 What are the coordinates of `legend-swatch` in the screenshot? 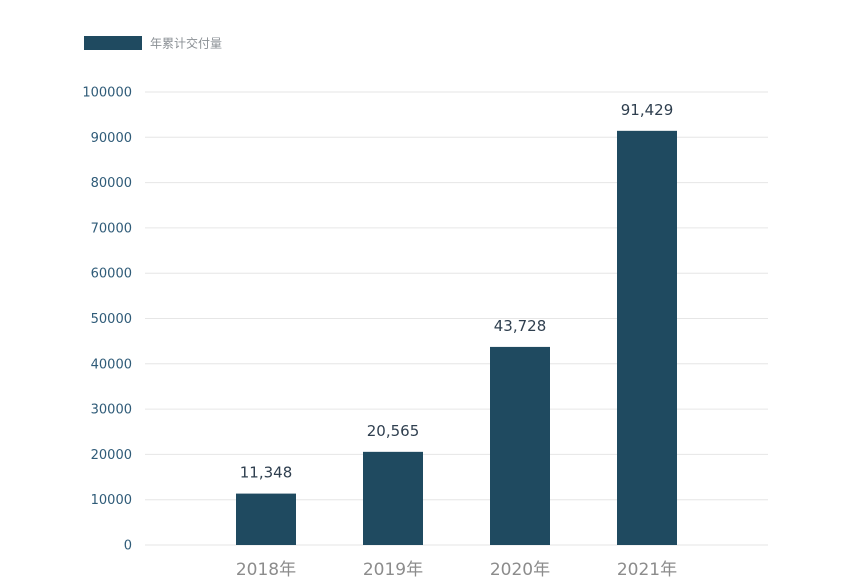 It's located at (113, 43).